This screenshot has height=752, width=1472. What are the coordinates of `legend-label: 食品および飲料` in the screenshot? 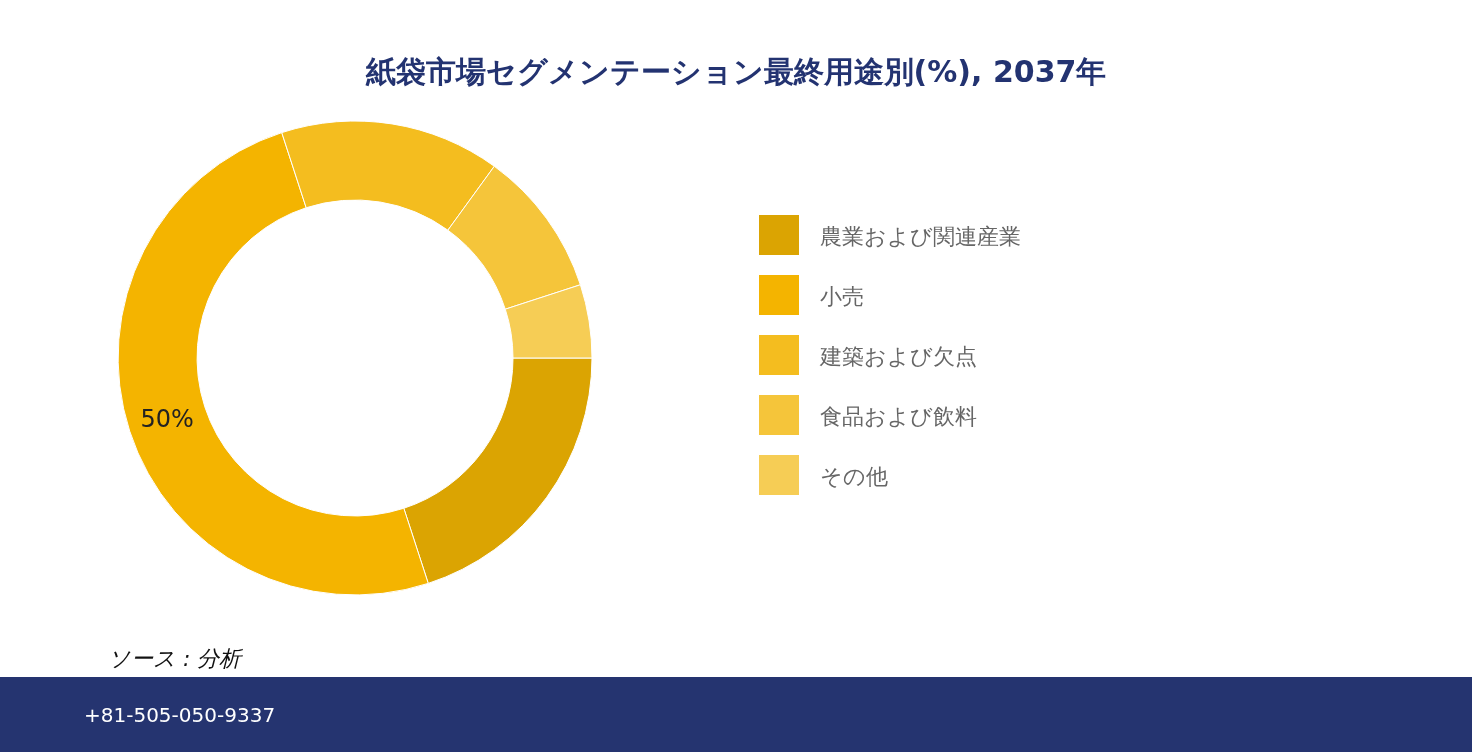 It's located at (898, 416).